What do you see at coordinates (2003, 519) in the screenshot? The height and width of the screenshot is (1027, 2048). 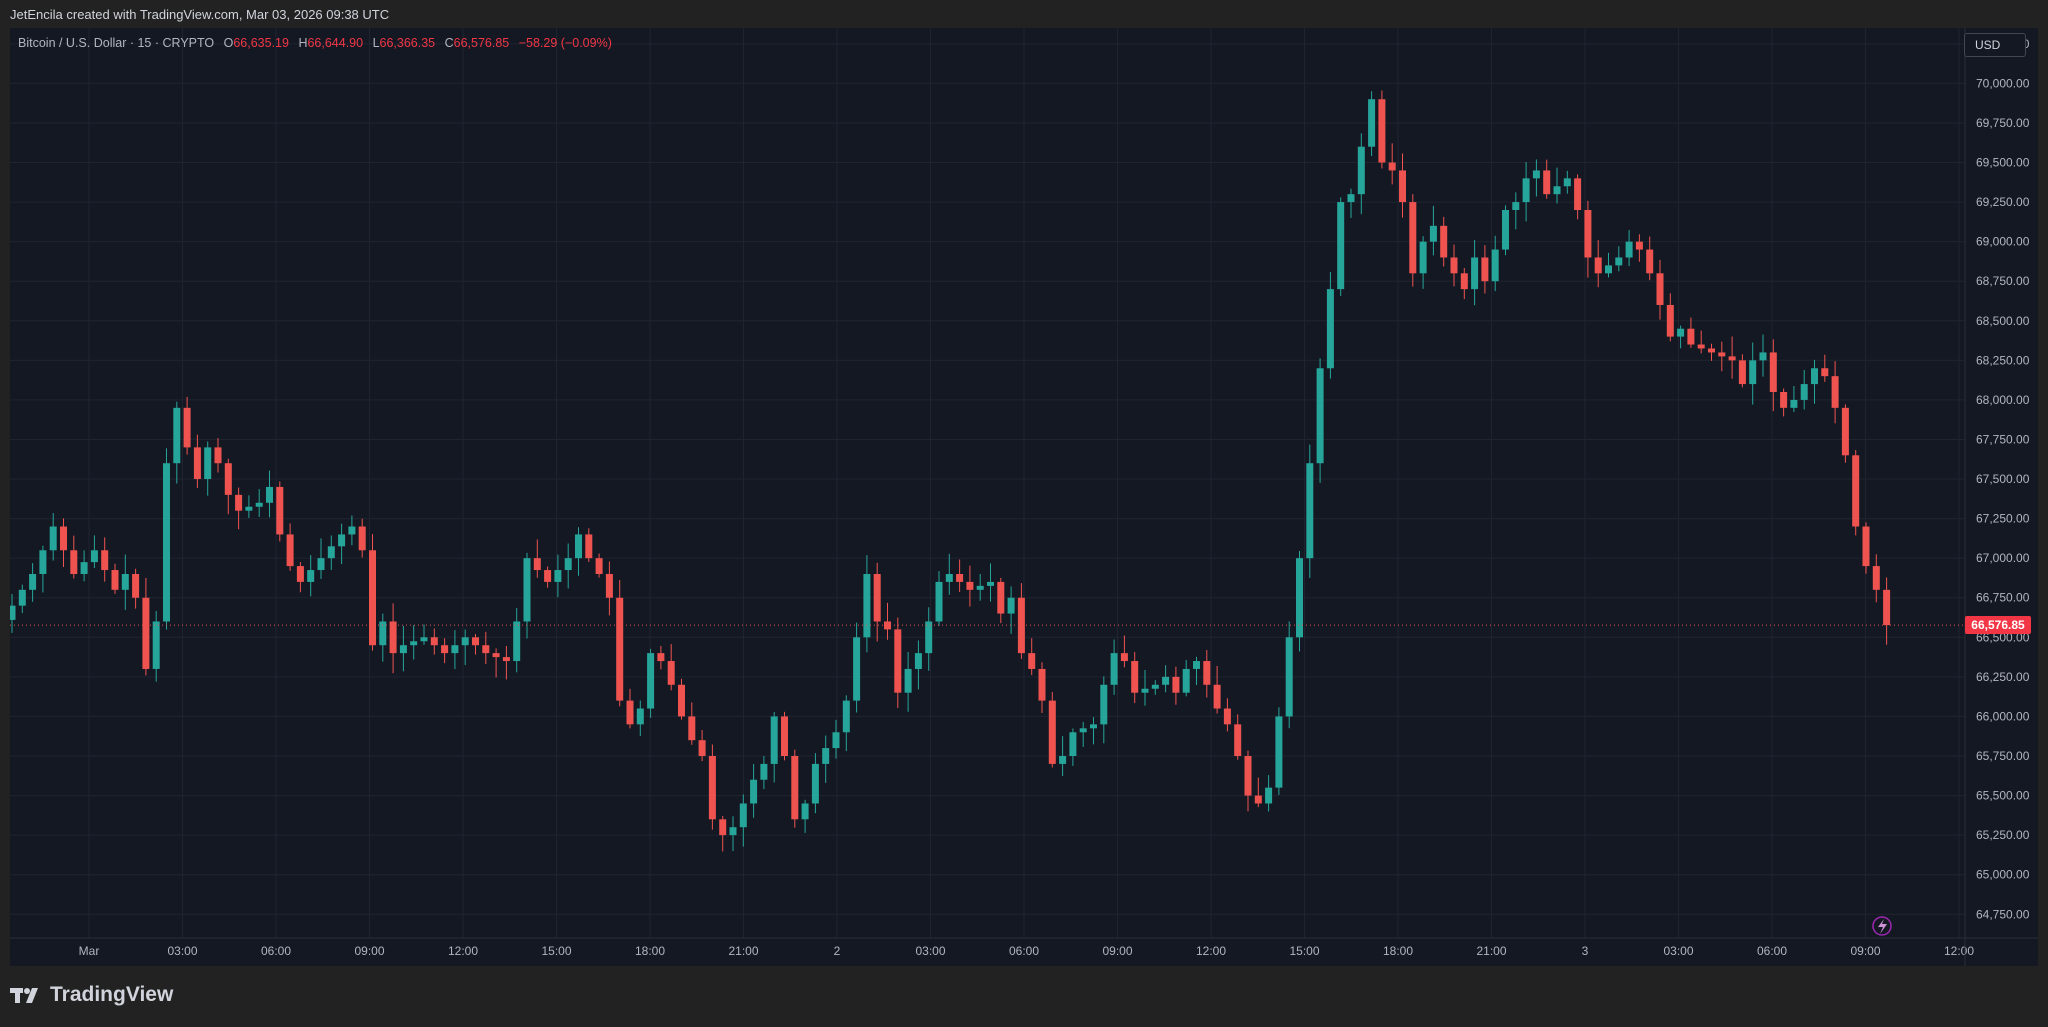 I see `y-tick-label: 67,250.00` at bounding box center [2003, 519].